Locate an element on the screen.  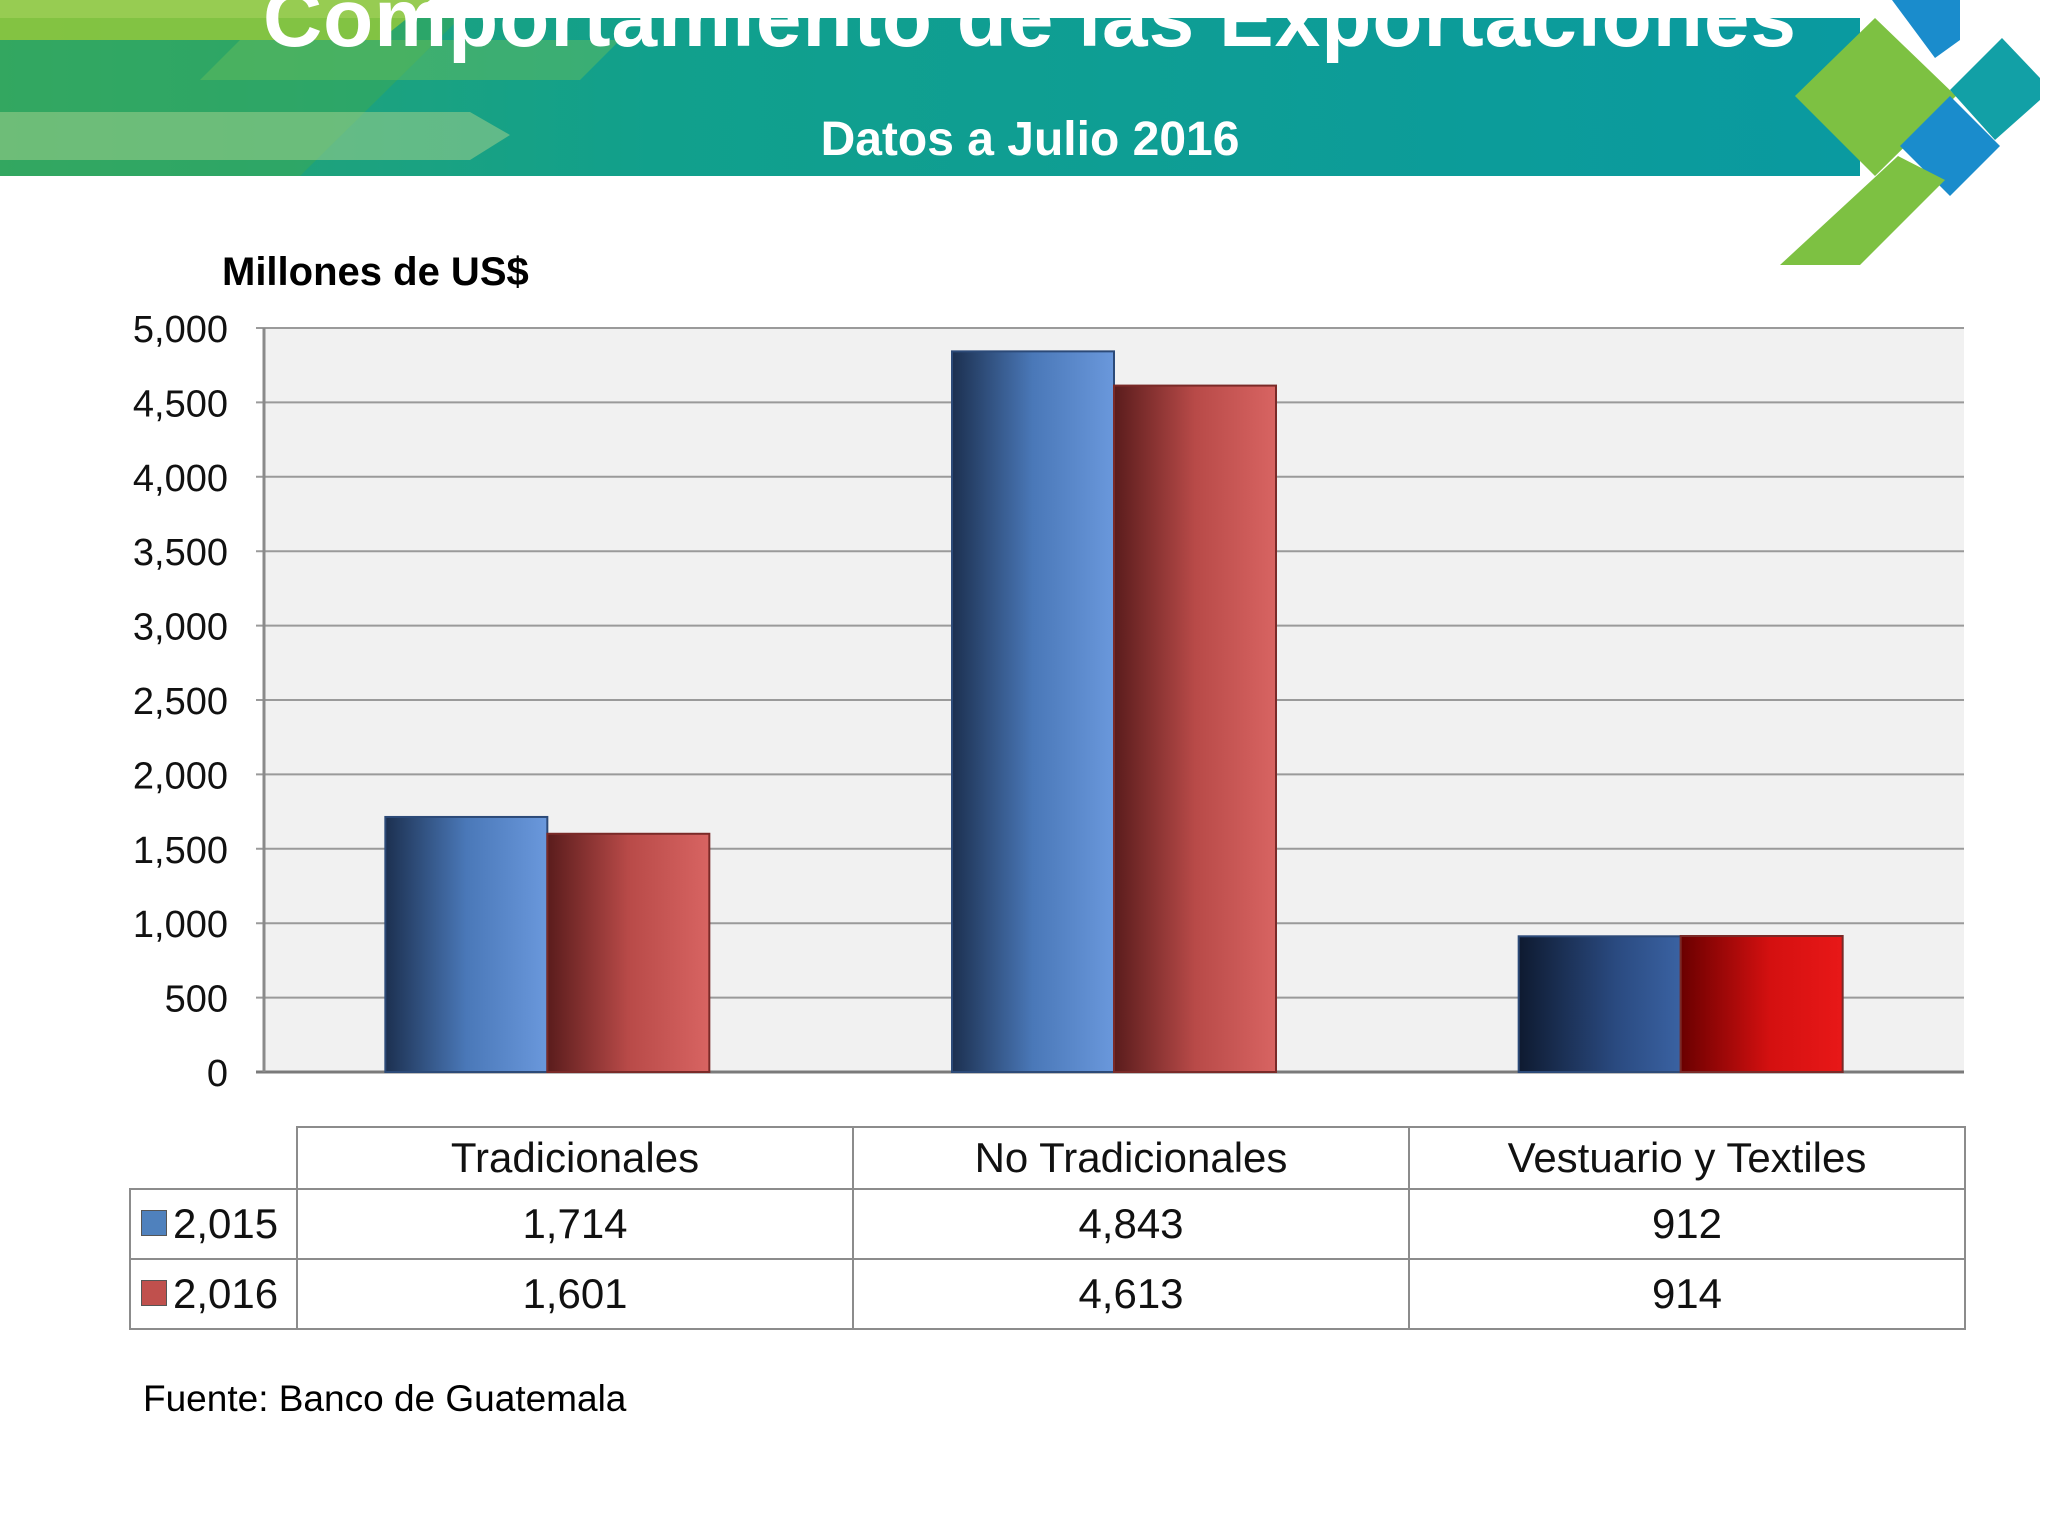
legend-entry-2015: 2,015 is located at coordinates (213, 1224).